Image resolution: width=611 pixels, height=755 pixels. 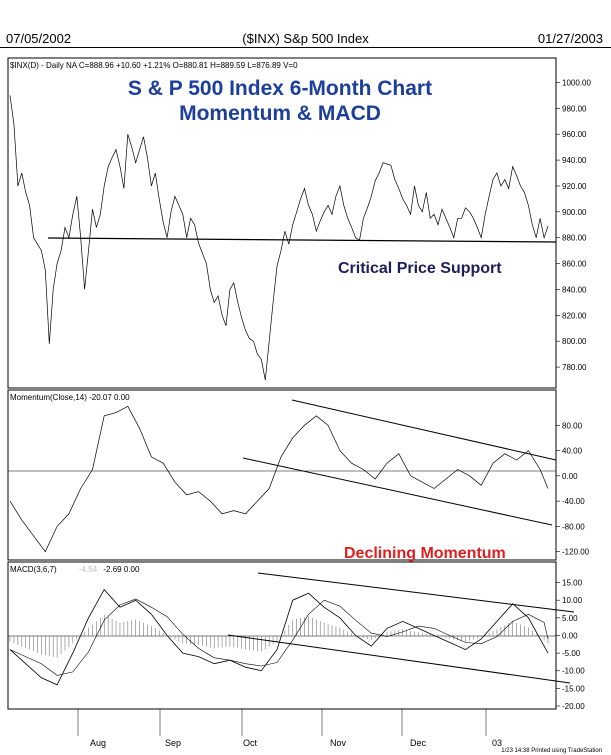 I want to click on macd-y-tick-label: -10.00, so click(x=573, y=671).